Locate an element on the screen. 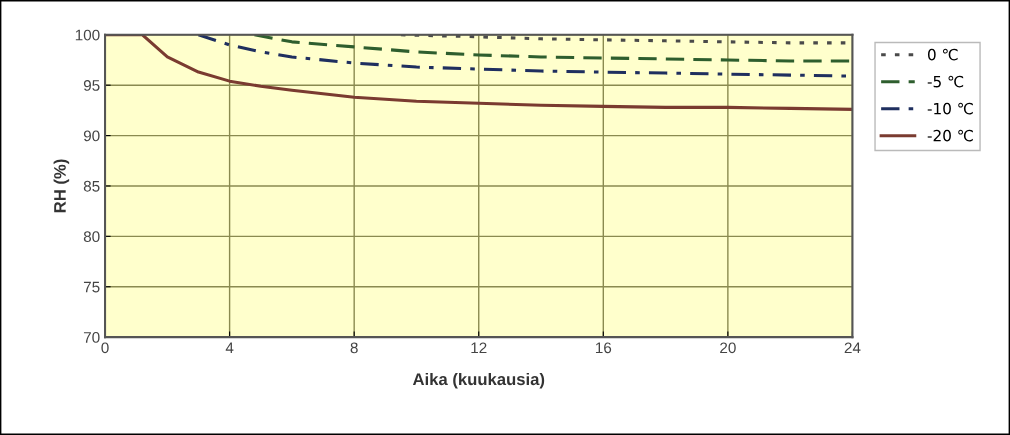 The width and height of the screenshot is (1010, 435). x-axis-title: Aika (kuukausia) is located at coordinates (478, 380).